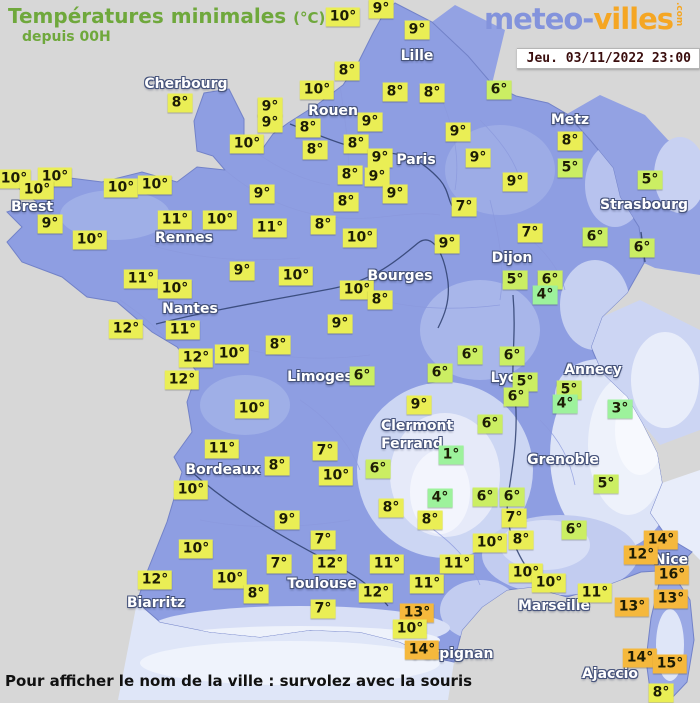 The width and height of the screenshot is (700, 703). I want to click on temp-badge: 1°, so click(451, 455).